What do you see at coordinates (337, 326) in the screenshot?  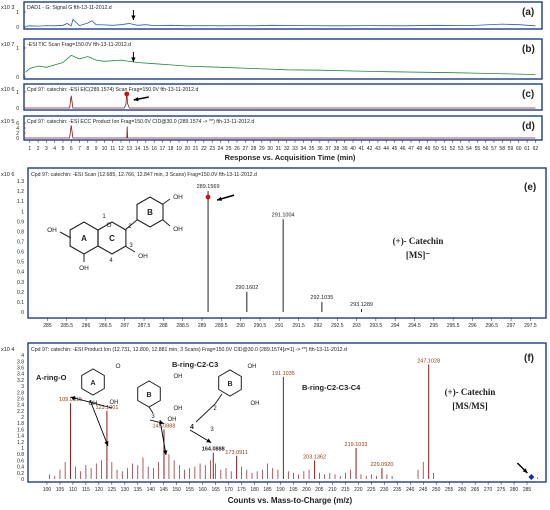 I see `x-tick-label: 292.5` at bounding box center [337, 326].